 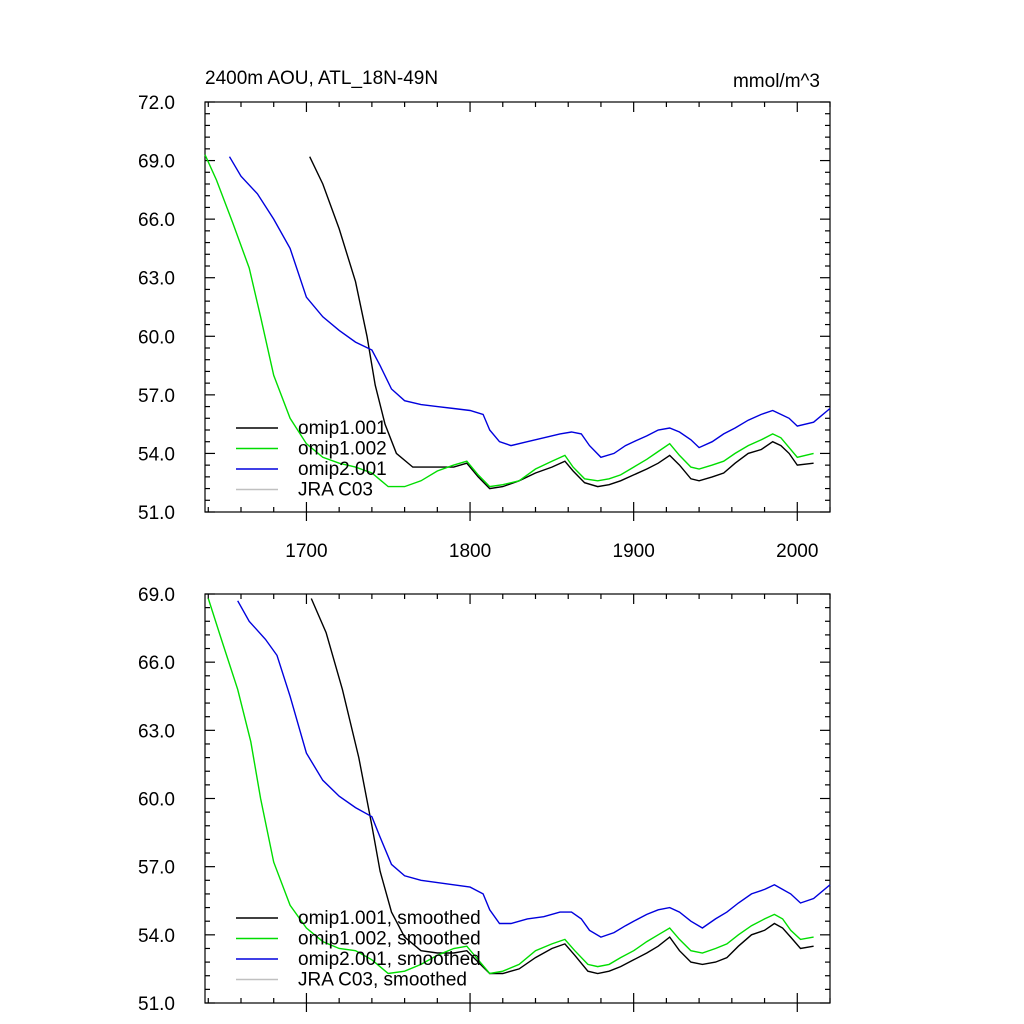 I want to click on legend-label: JRA C03, smoothed, so click(x=382, y=980).